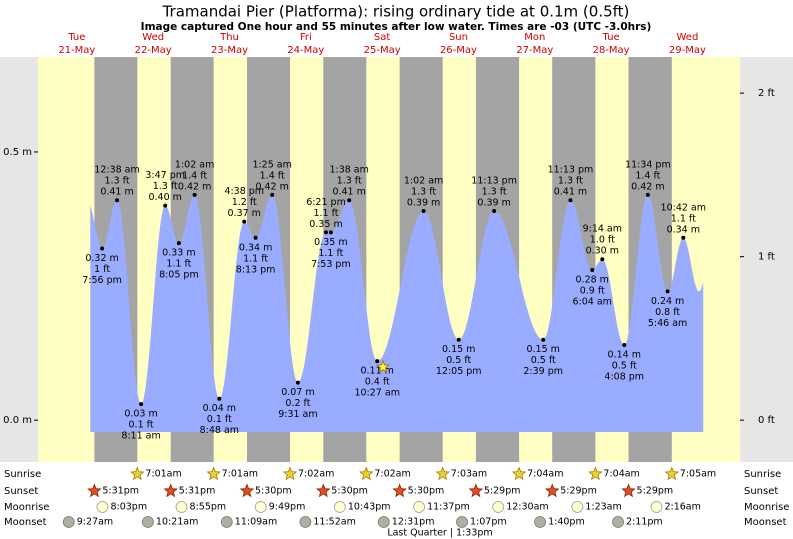 The width and height of the screenshot is (793, 539). What do you see at coordinates (194, 175) in the screenshot?
I see `tide-label: 1.4 ft` at bounding box center [194, 175].